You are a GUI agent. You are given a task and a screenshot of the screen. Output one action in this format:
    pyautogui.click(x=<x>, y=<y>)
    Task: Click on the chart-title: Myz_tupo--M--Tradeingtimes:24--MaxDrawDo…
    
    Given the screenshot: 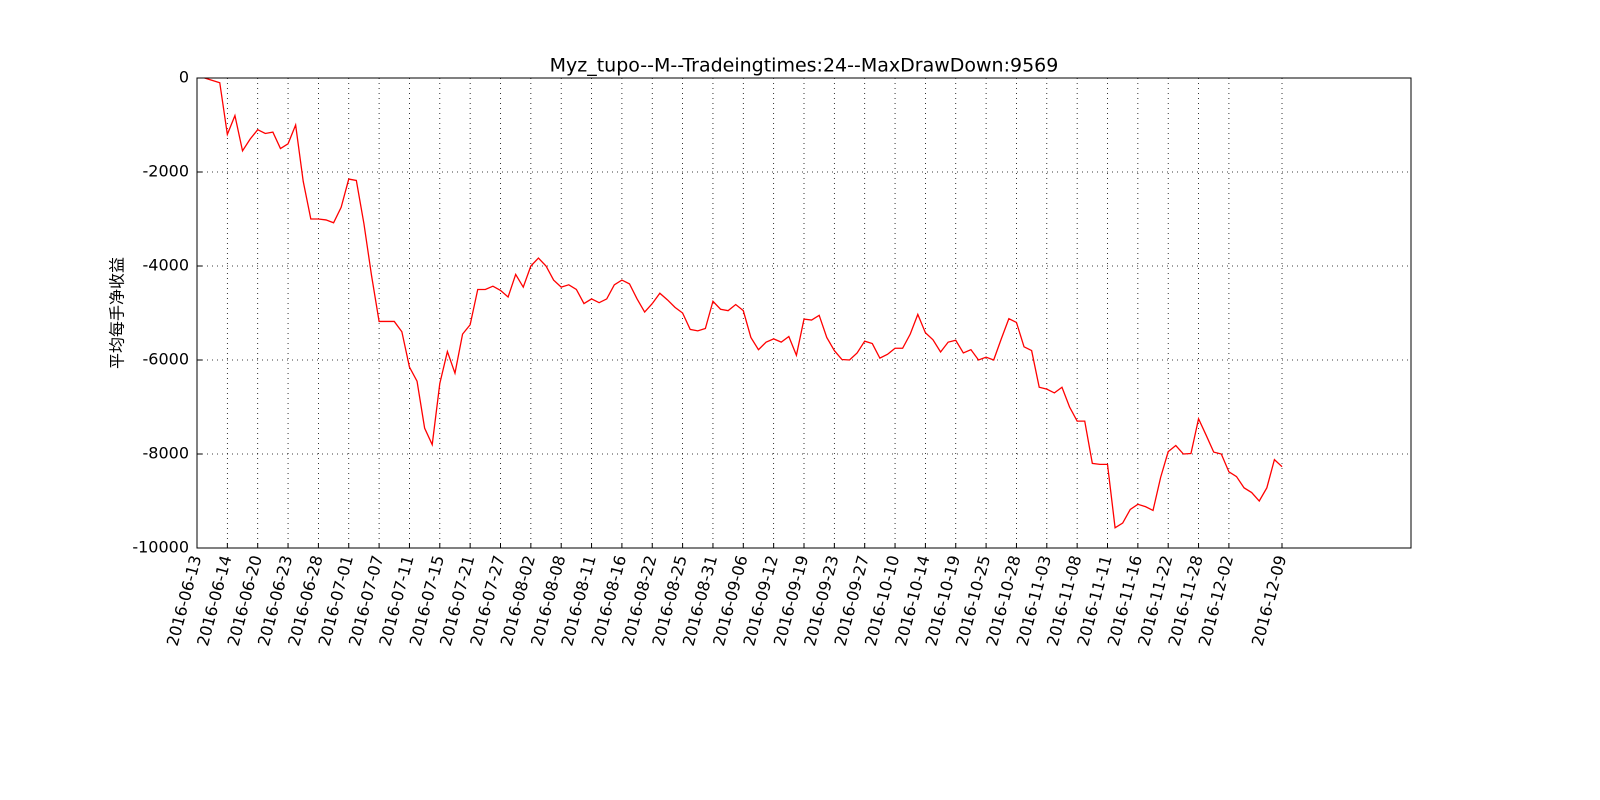 What is the action you would take?
    pyautogui.click(x=804, y=66)
    